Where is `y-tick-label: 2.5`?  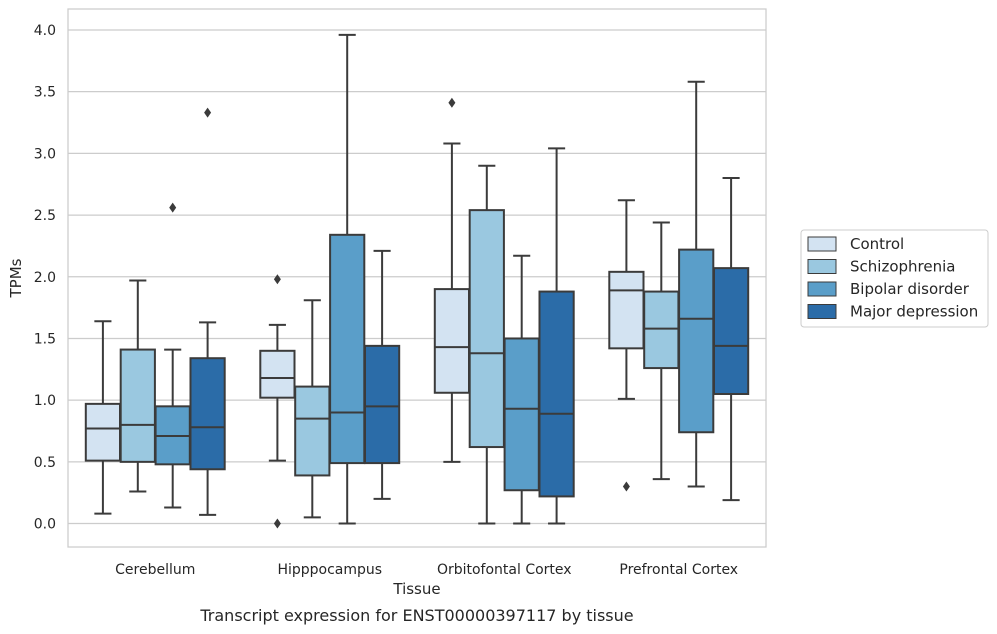 y-tick-label: 2.5 is located at coordinates (45, 216).